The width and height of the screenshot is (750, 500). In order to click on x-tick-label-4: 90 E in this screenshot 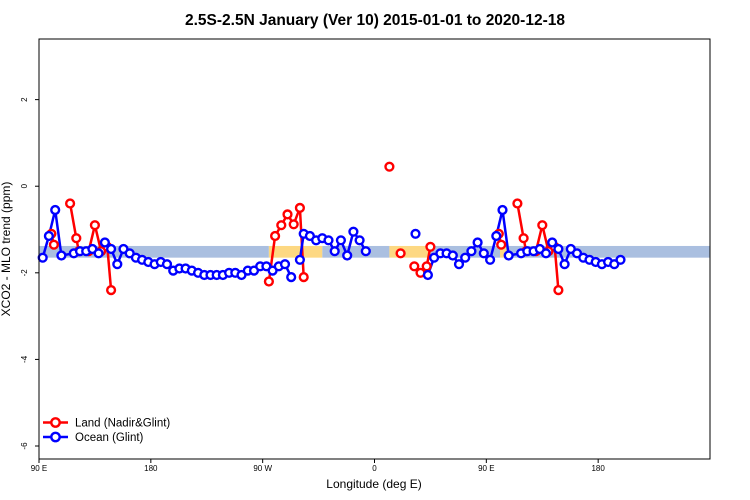, I will do `click(486, 468)`.